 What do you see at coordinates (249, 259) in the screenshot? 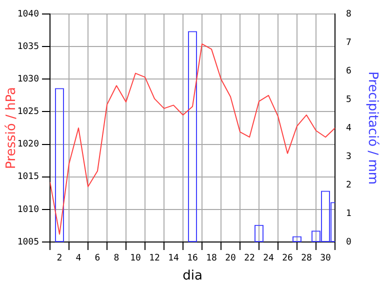
I see `x-tick-label: 22` at bounding box center [249, 259].